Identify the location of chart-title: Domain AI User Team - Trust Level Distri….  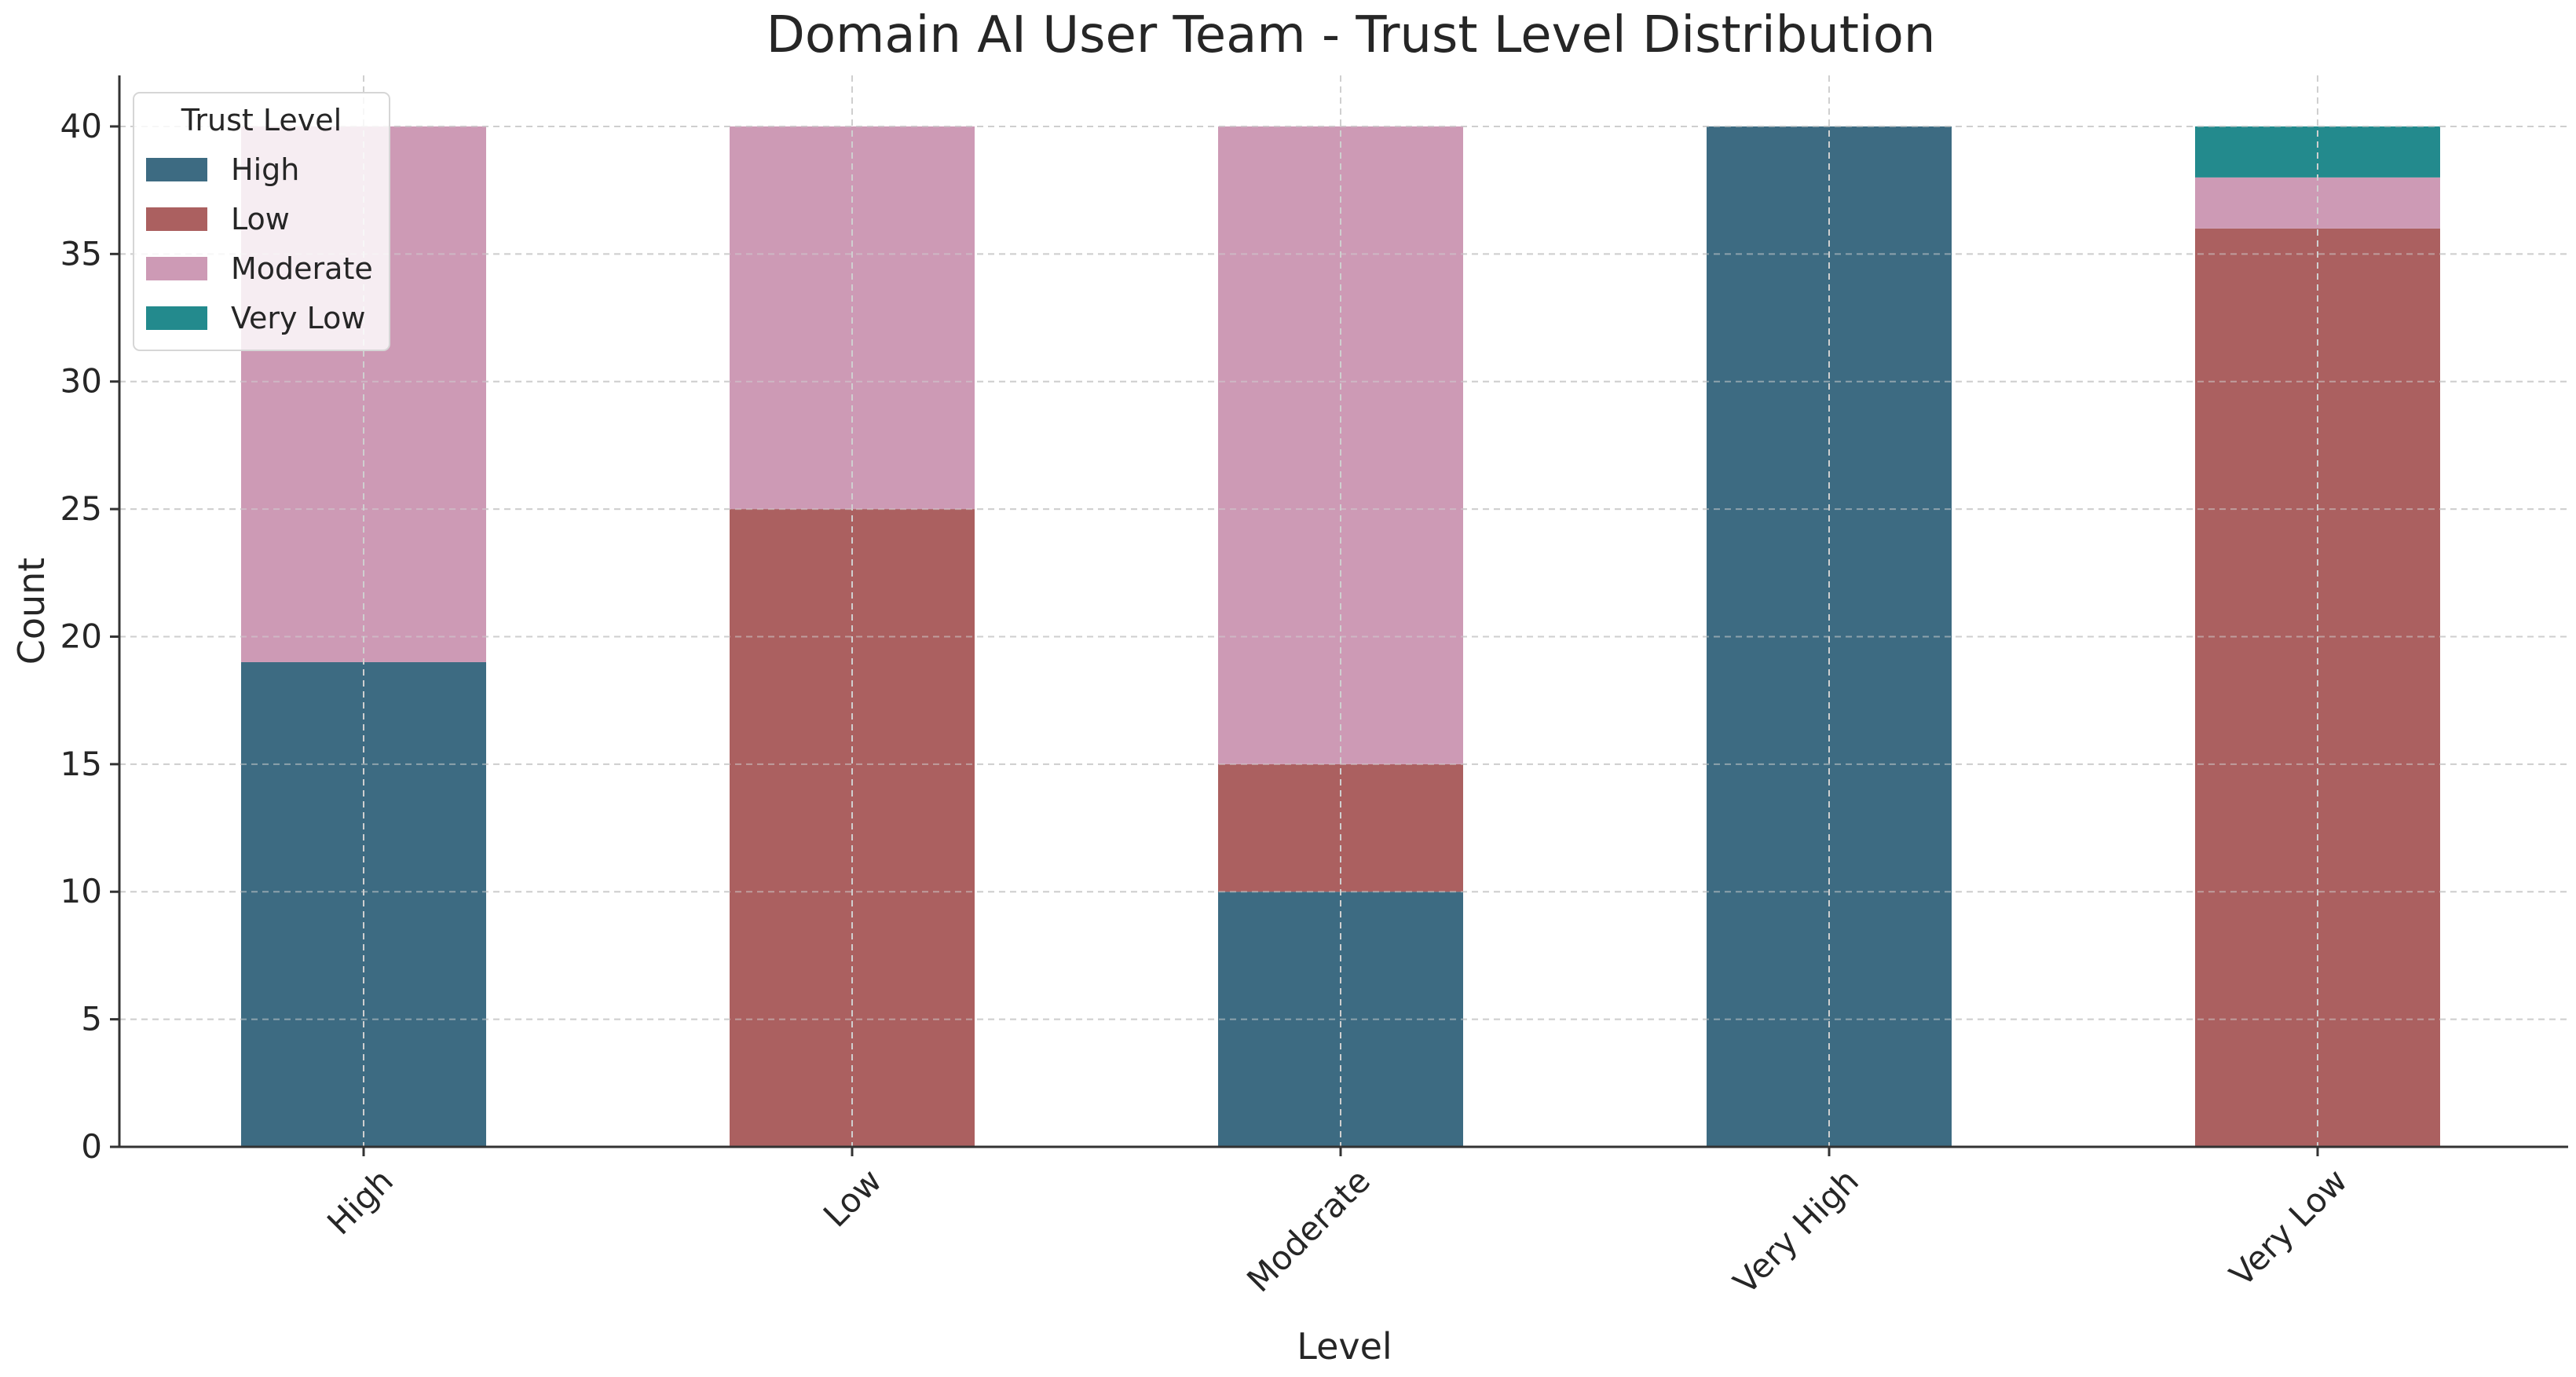
(1352, 35).